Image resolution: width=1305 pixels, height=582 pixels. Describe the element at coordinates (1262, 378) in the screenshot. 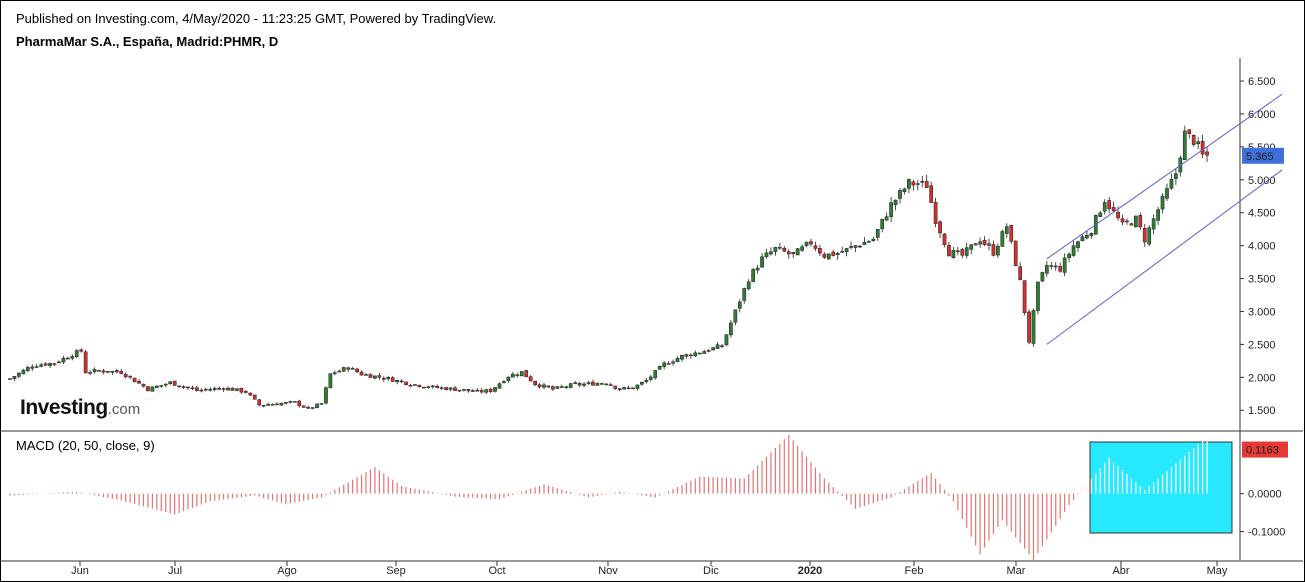

I see `price-tick-label: 2.000` at that location.